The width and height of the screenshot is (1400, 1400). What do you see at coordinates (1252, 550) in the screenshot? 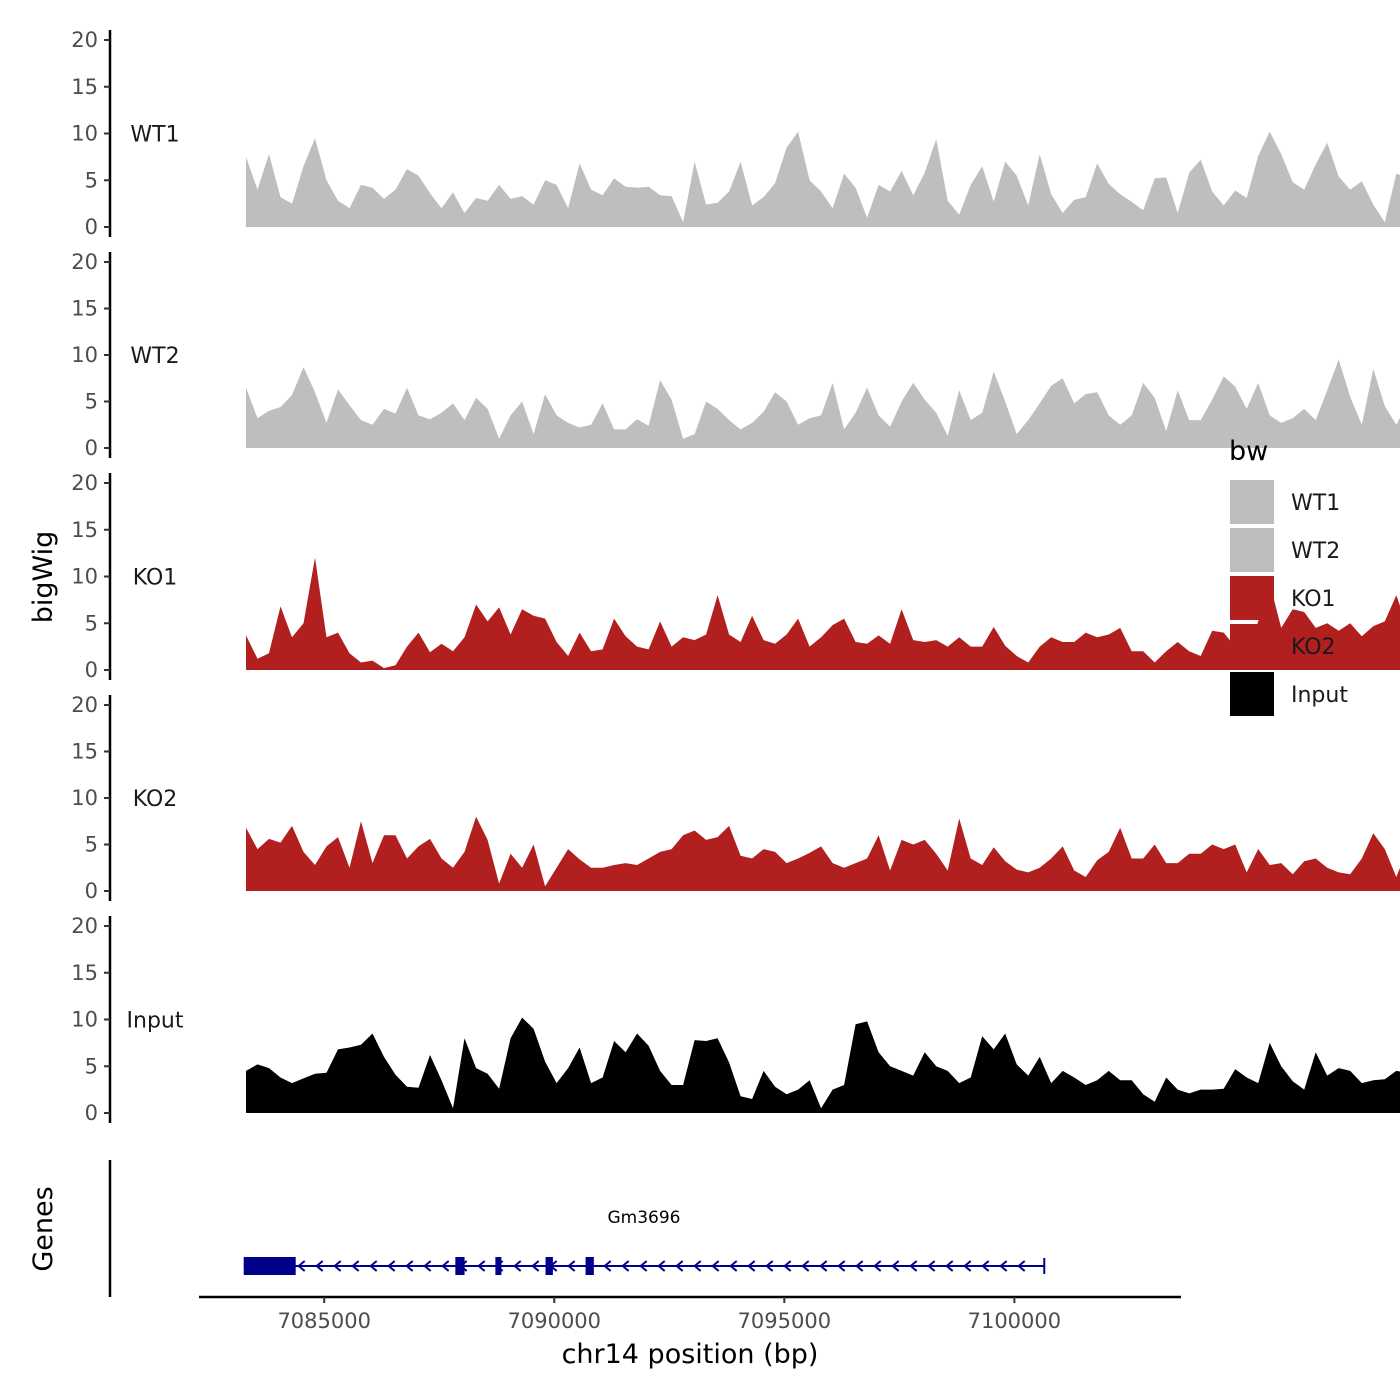
I see `legend-swatch-wt2` at bounding box center [1252, 550].